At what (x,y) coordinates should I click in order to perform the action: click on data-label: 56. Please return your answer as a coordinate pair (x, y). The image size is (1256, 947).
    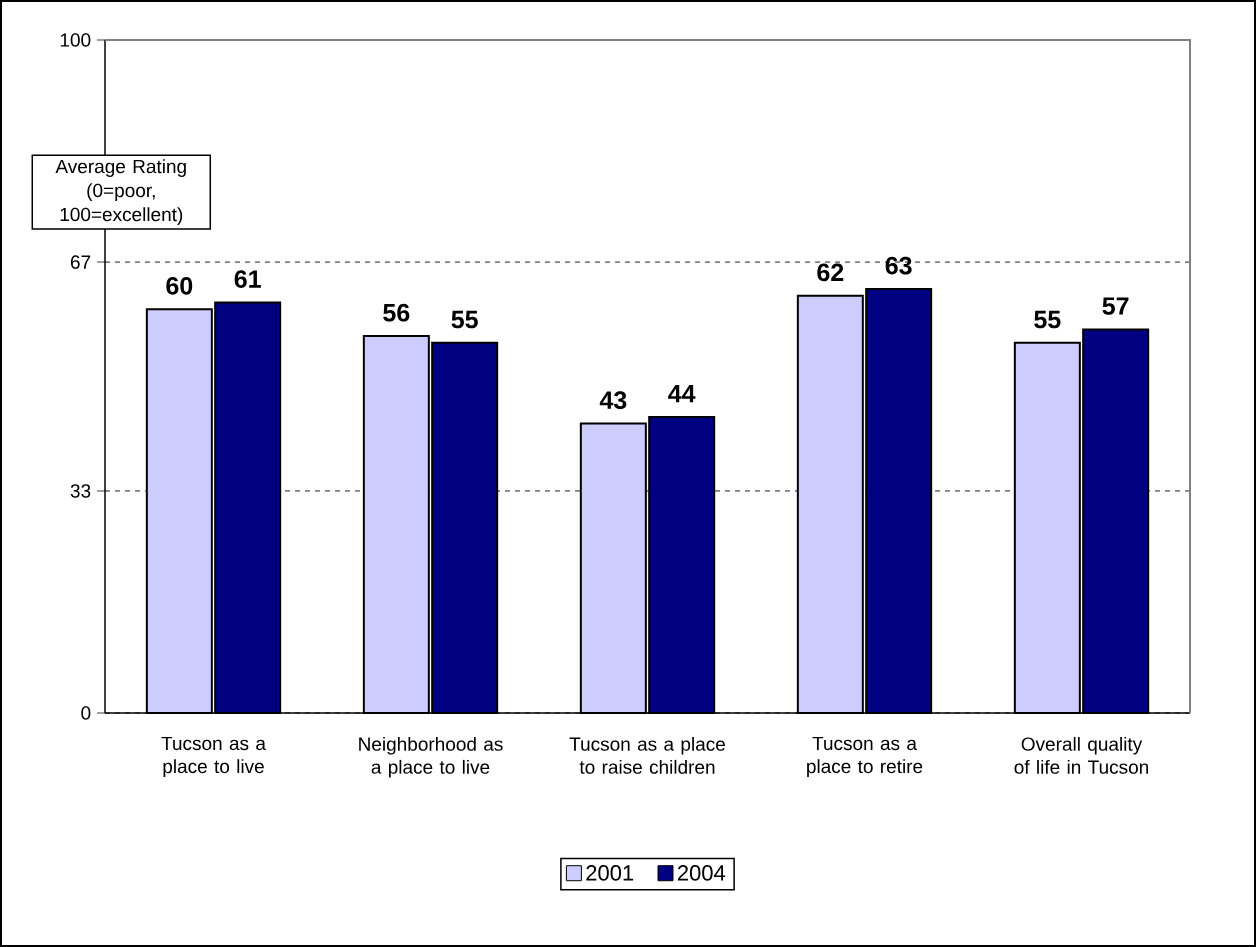
    Looking at the image, I should click on (396, 312).